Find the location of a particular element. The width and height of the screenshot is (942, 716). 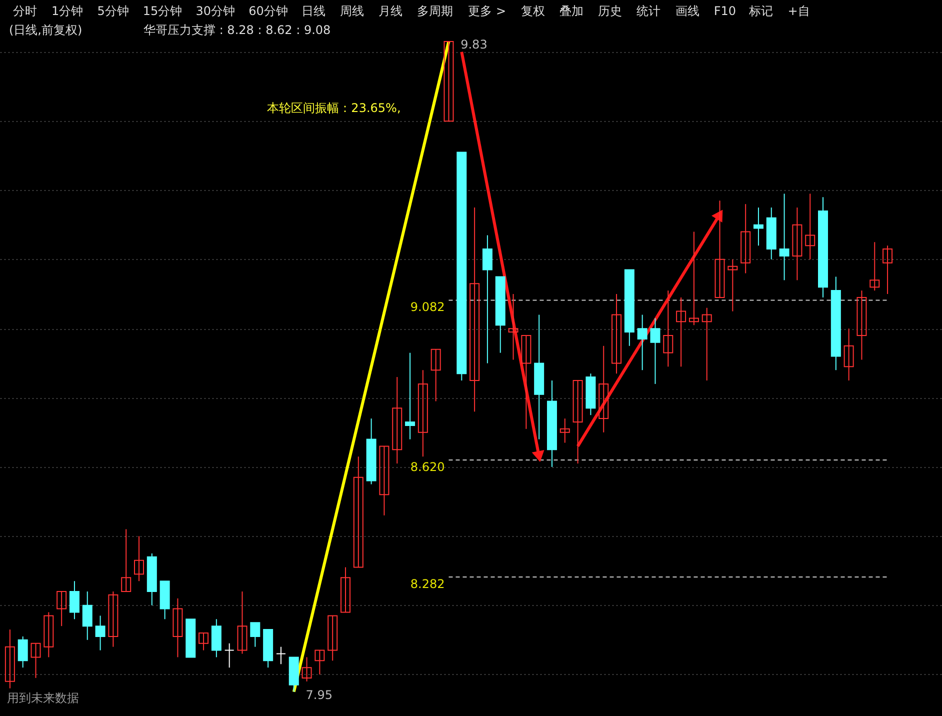

annotation: 更多 > is located at coordinates (487, 11).